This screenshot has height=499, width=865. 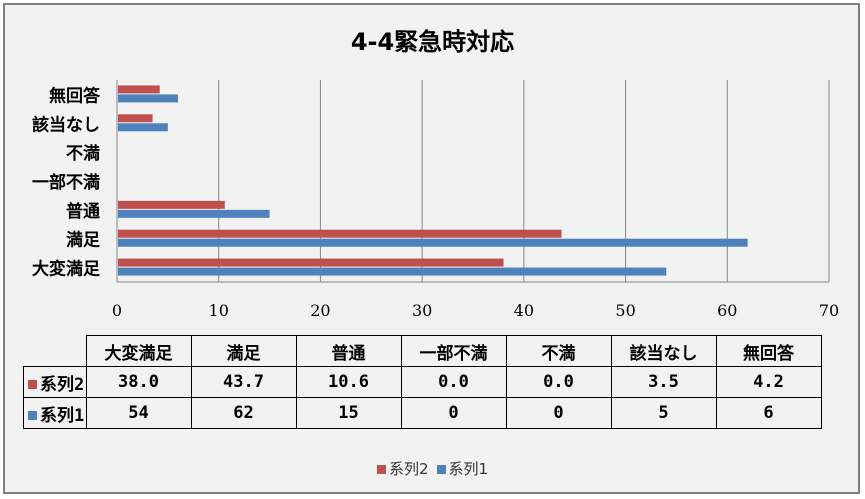 I want to click on table-row: 系列1 54 62 15 0 0 5 6, so click(x=422, y=413).